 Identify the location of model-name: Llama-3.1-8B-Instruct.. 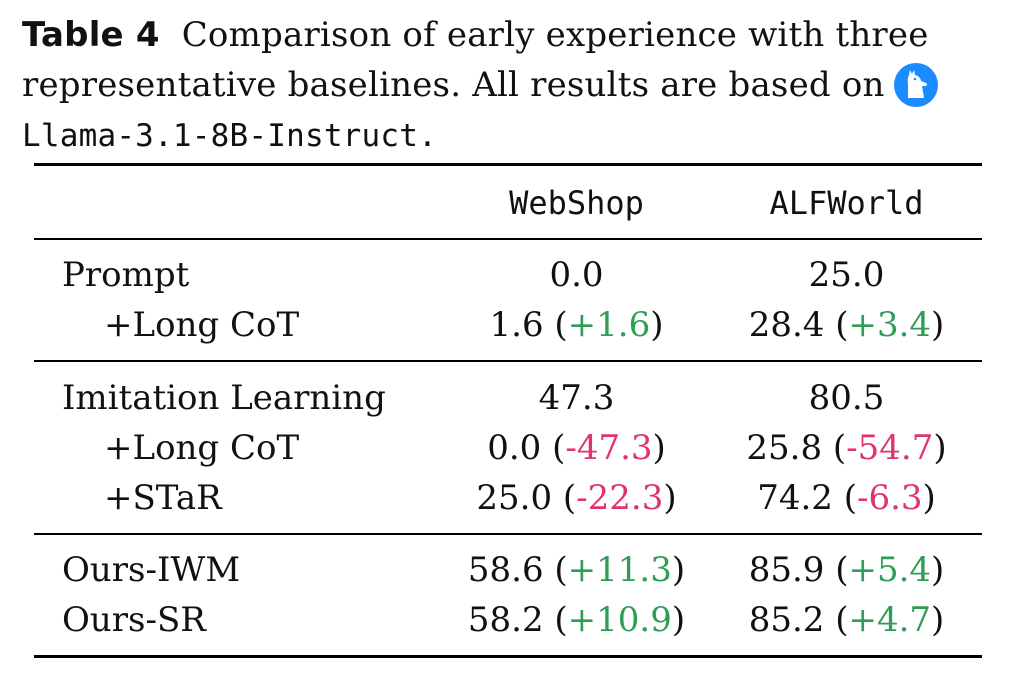
(229, 136).